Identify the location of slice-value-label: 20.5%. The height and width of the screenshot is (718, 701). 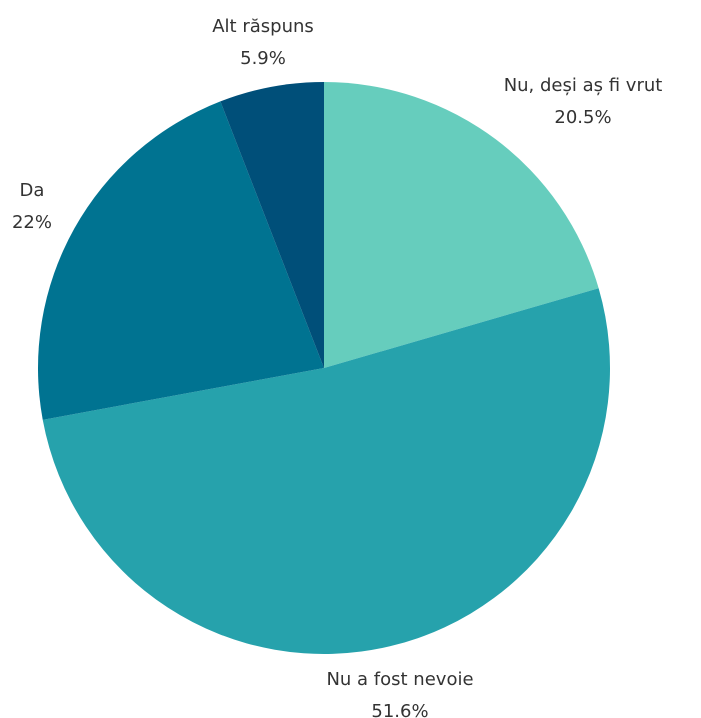
(582, 117).